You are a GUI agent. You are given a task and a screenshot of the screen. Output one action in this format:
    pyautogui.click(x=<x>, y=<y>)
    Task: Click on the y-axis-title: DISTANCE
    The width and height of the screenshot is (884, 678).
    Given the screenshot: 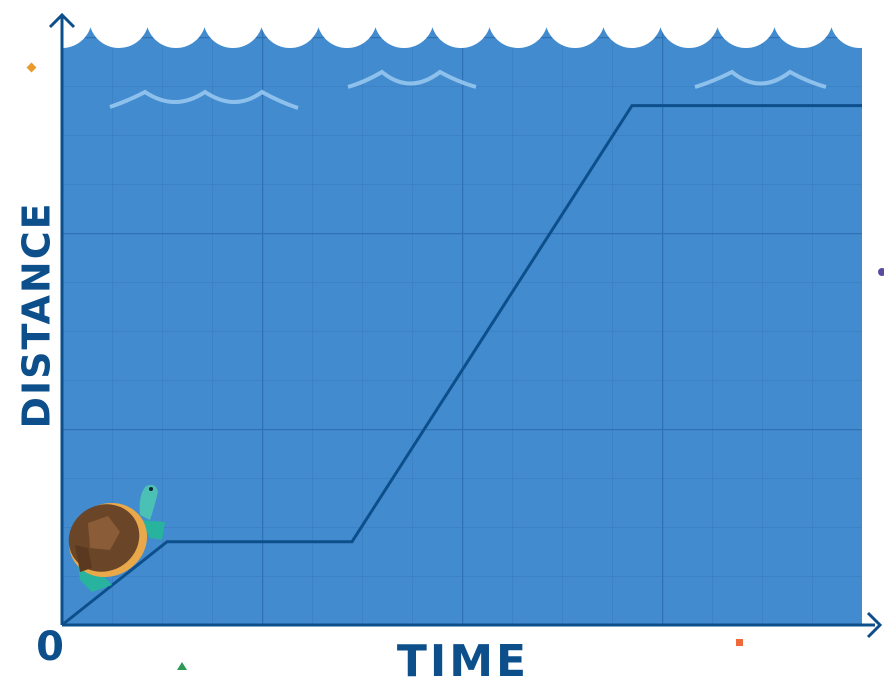 What is the action you would take?
    pyautogui.click(x=37, y=314)
    